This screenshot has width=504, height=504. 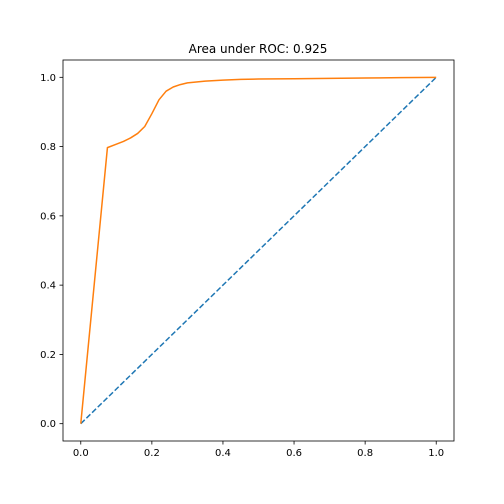 What do you see at coordinates (81, 453) in the screenshot?
I see `x-tick-label: 0.0` at bounding box center [81, 453].